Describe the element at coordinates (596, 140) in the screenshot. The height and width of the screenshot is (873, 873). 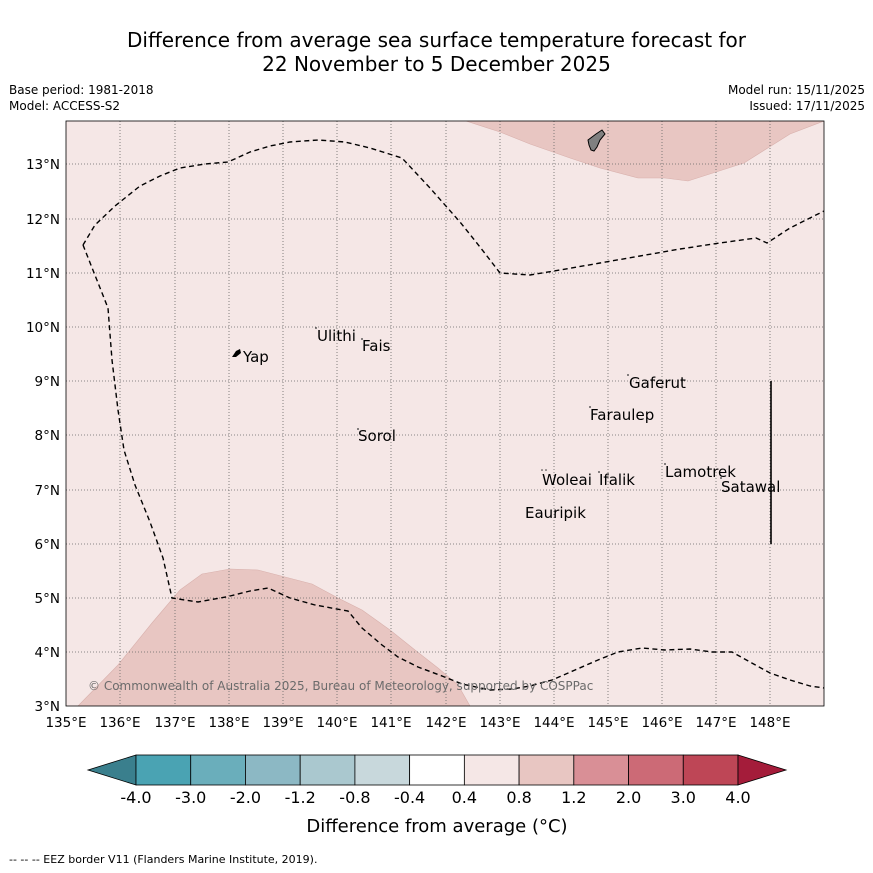
I see `guam-island` at that location.